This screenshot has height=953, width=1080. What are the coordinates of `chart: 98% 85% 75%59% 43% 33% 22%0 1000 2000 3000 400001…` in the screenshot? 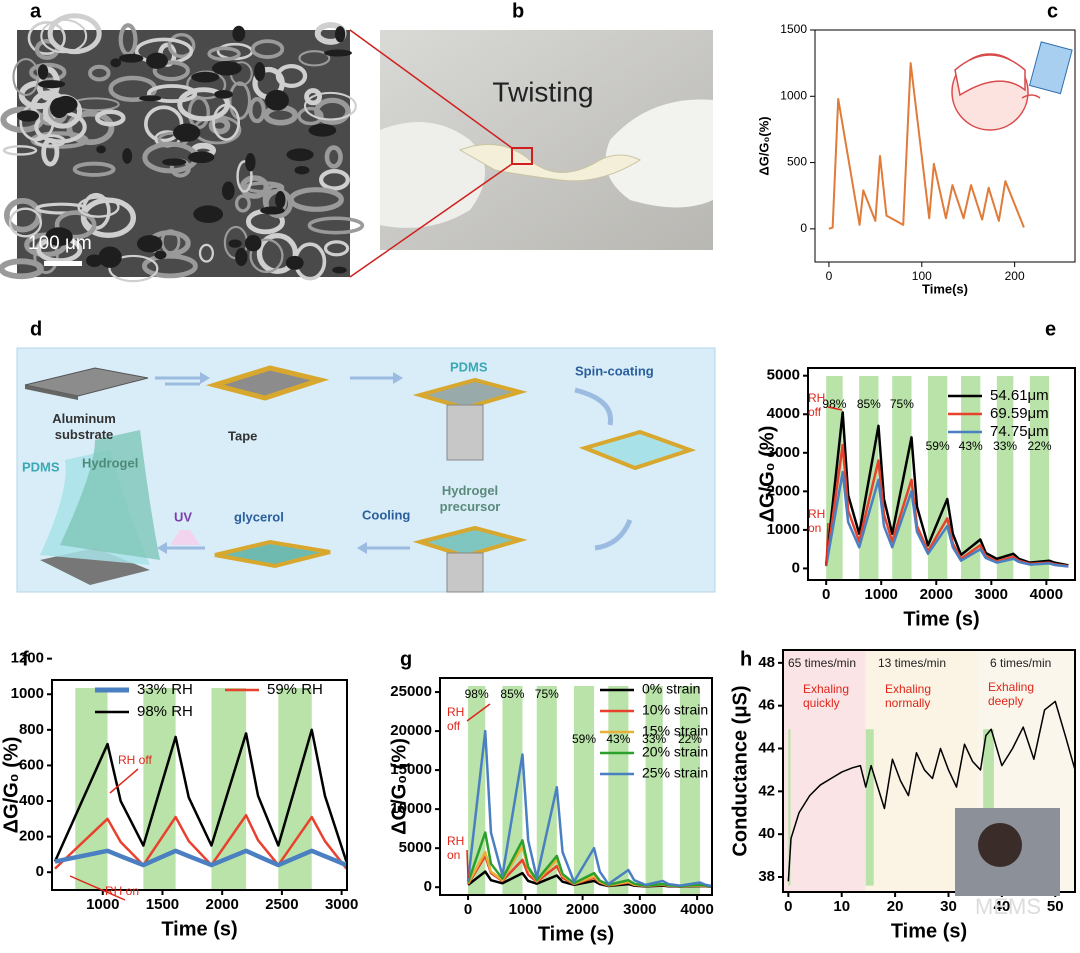 It's located at (916, 474).